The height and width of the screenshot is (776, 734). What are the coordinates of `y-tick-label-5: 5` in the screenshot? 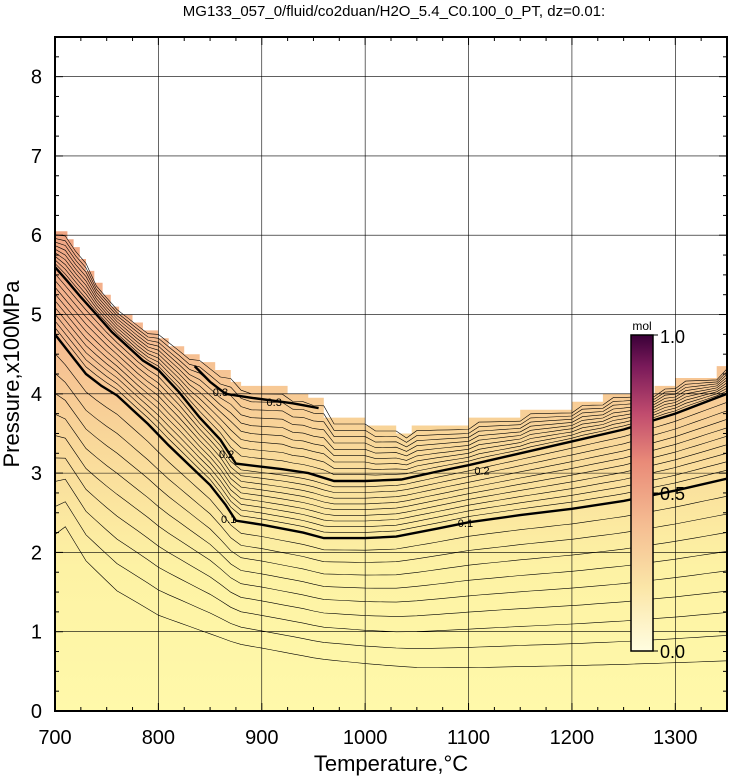 It's located at (36, 316).